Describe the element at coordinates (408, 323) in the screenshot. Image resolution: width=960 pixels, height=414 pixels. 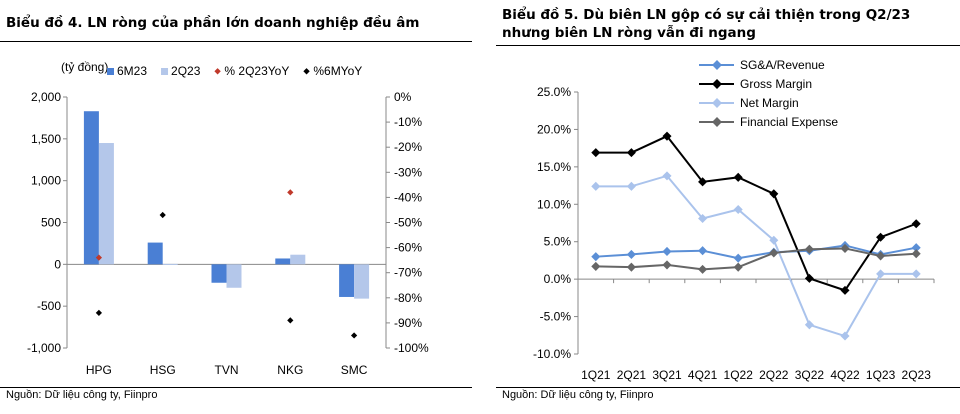
I see `y-tick-label-right: -90%` at that location.